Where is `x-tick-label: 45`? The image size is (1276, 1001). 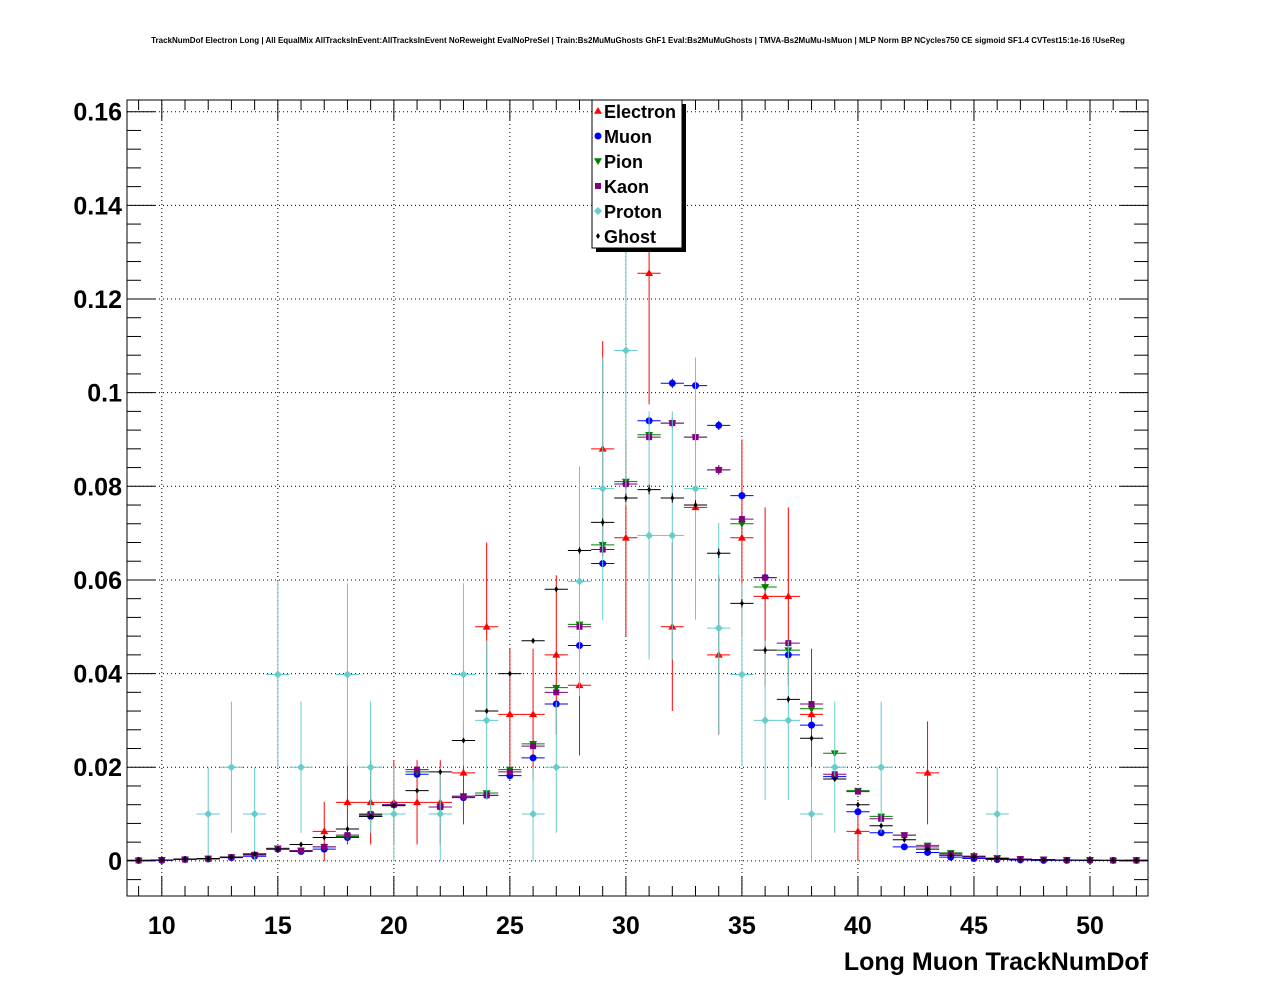
x-tick-label: 45 is located at coordinates (974, 926).